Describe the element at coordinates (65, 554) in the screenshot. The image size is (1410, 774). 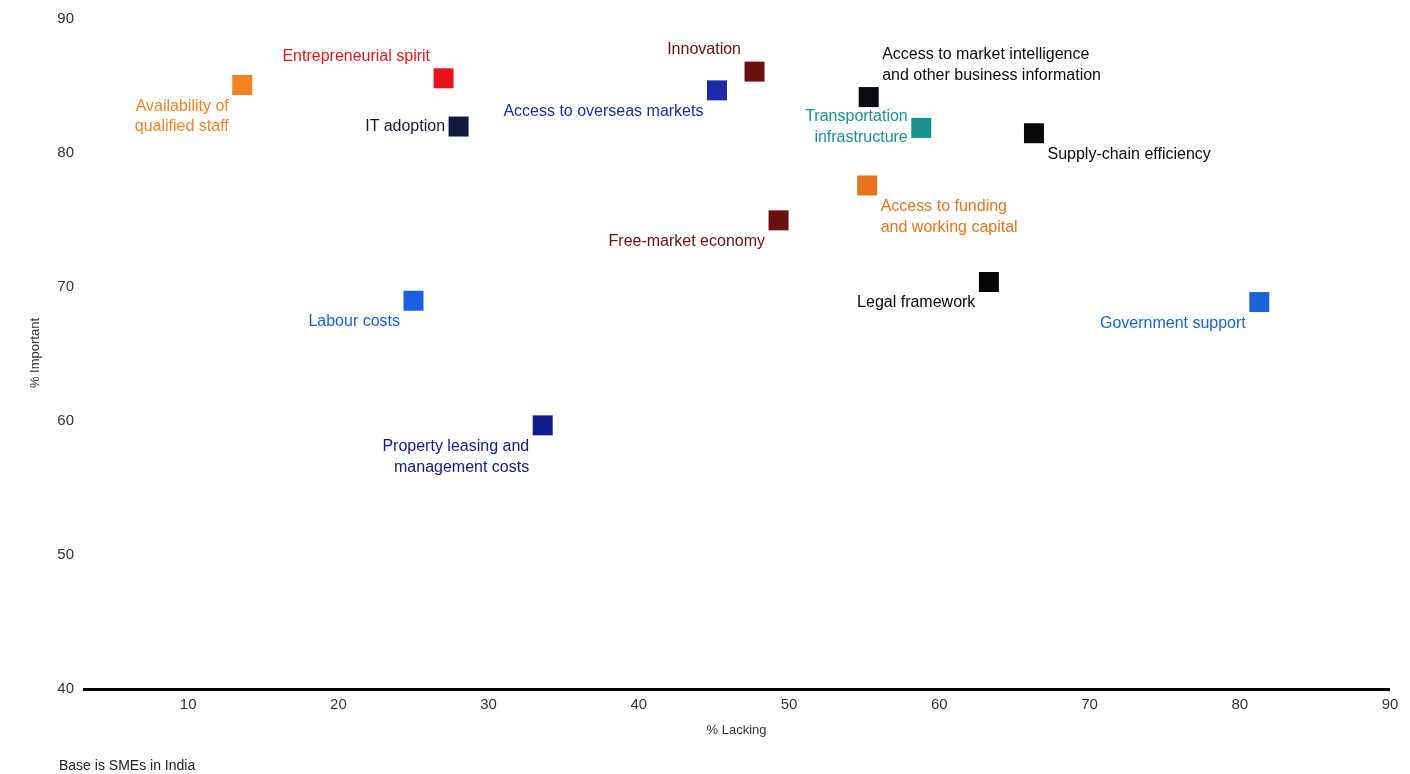
I see `y-tick-label: 50` at that location.